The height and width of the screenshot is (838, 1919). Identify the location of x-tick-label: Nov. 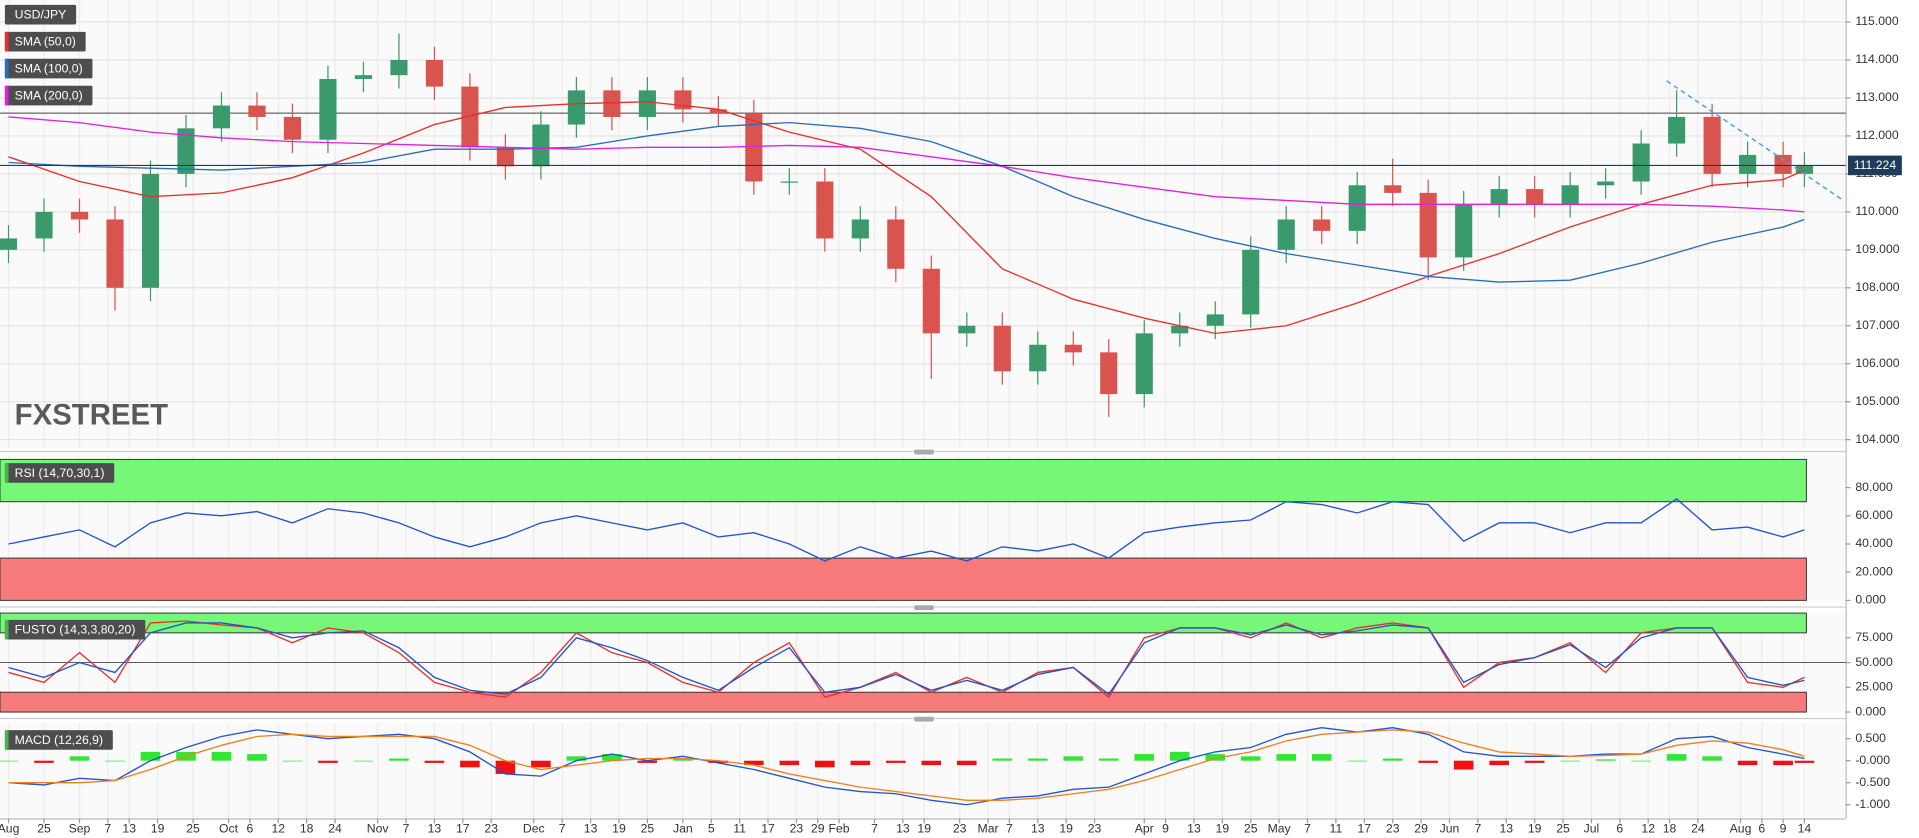
(378, 829).